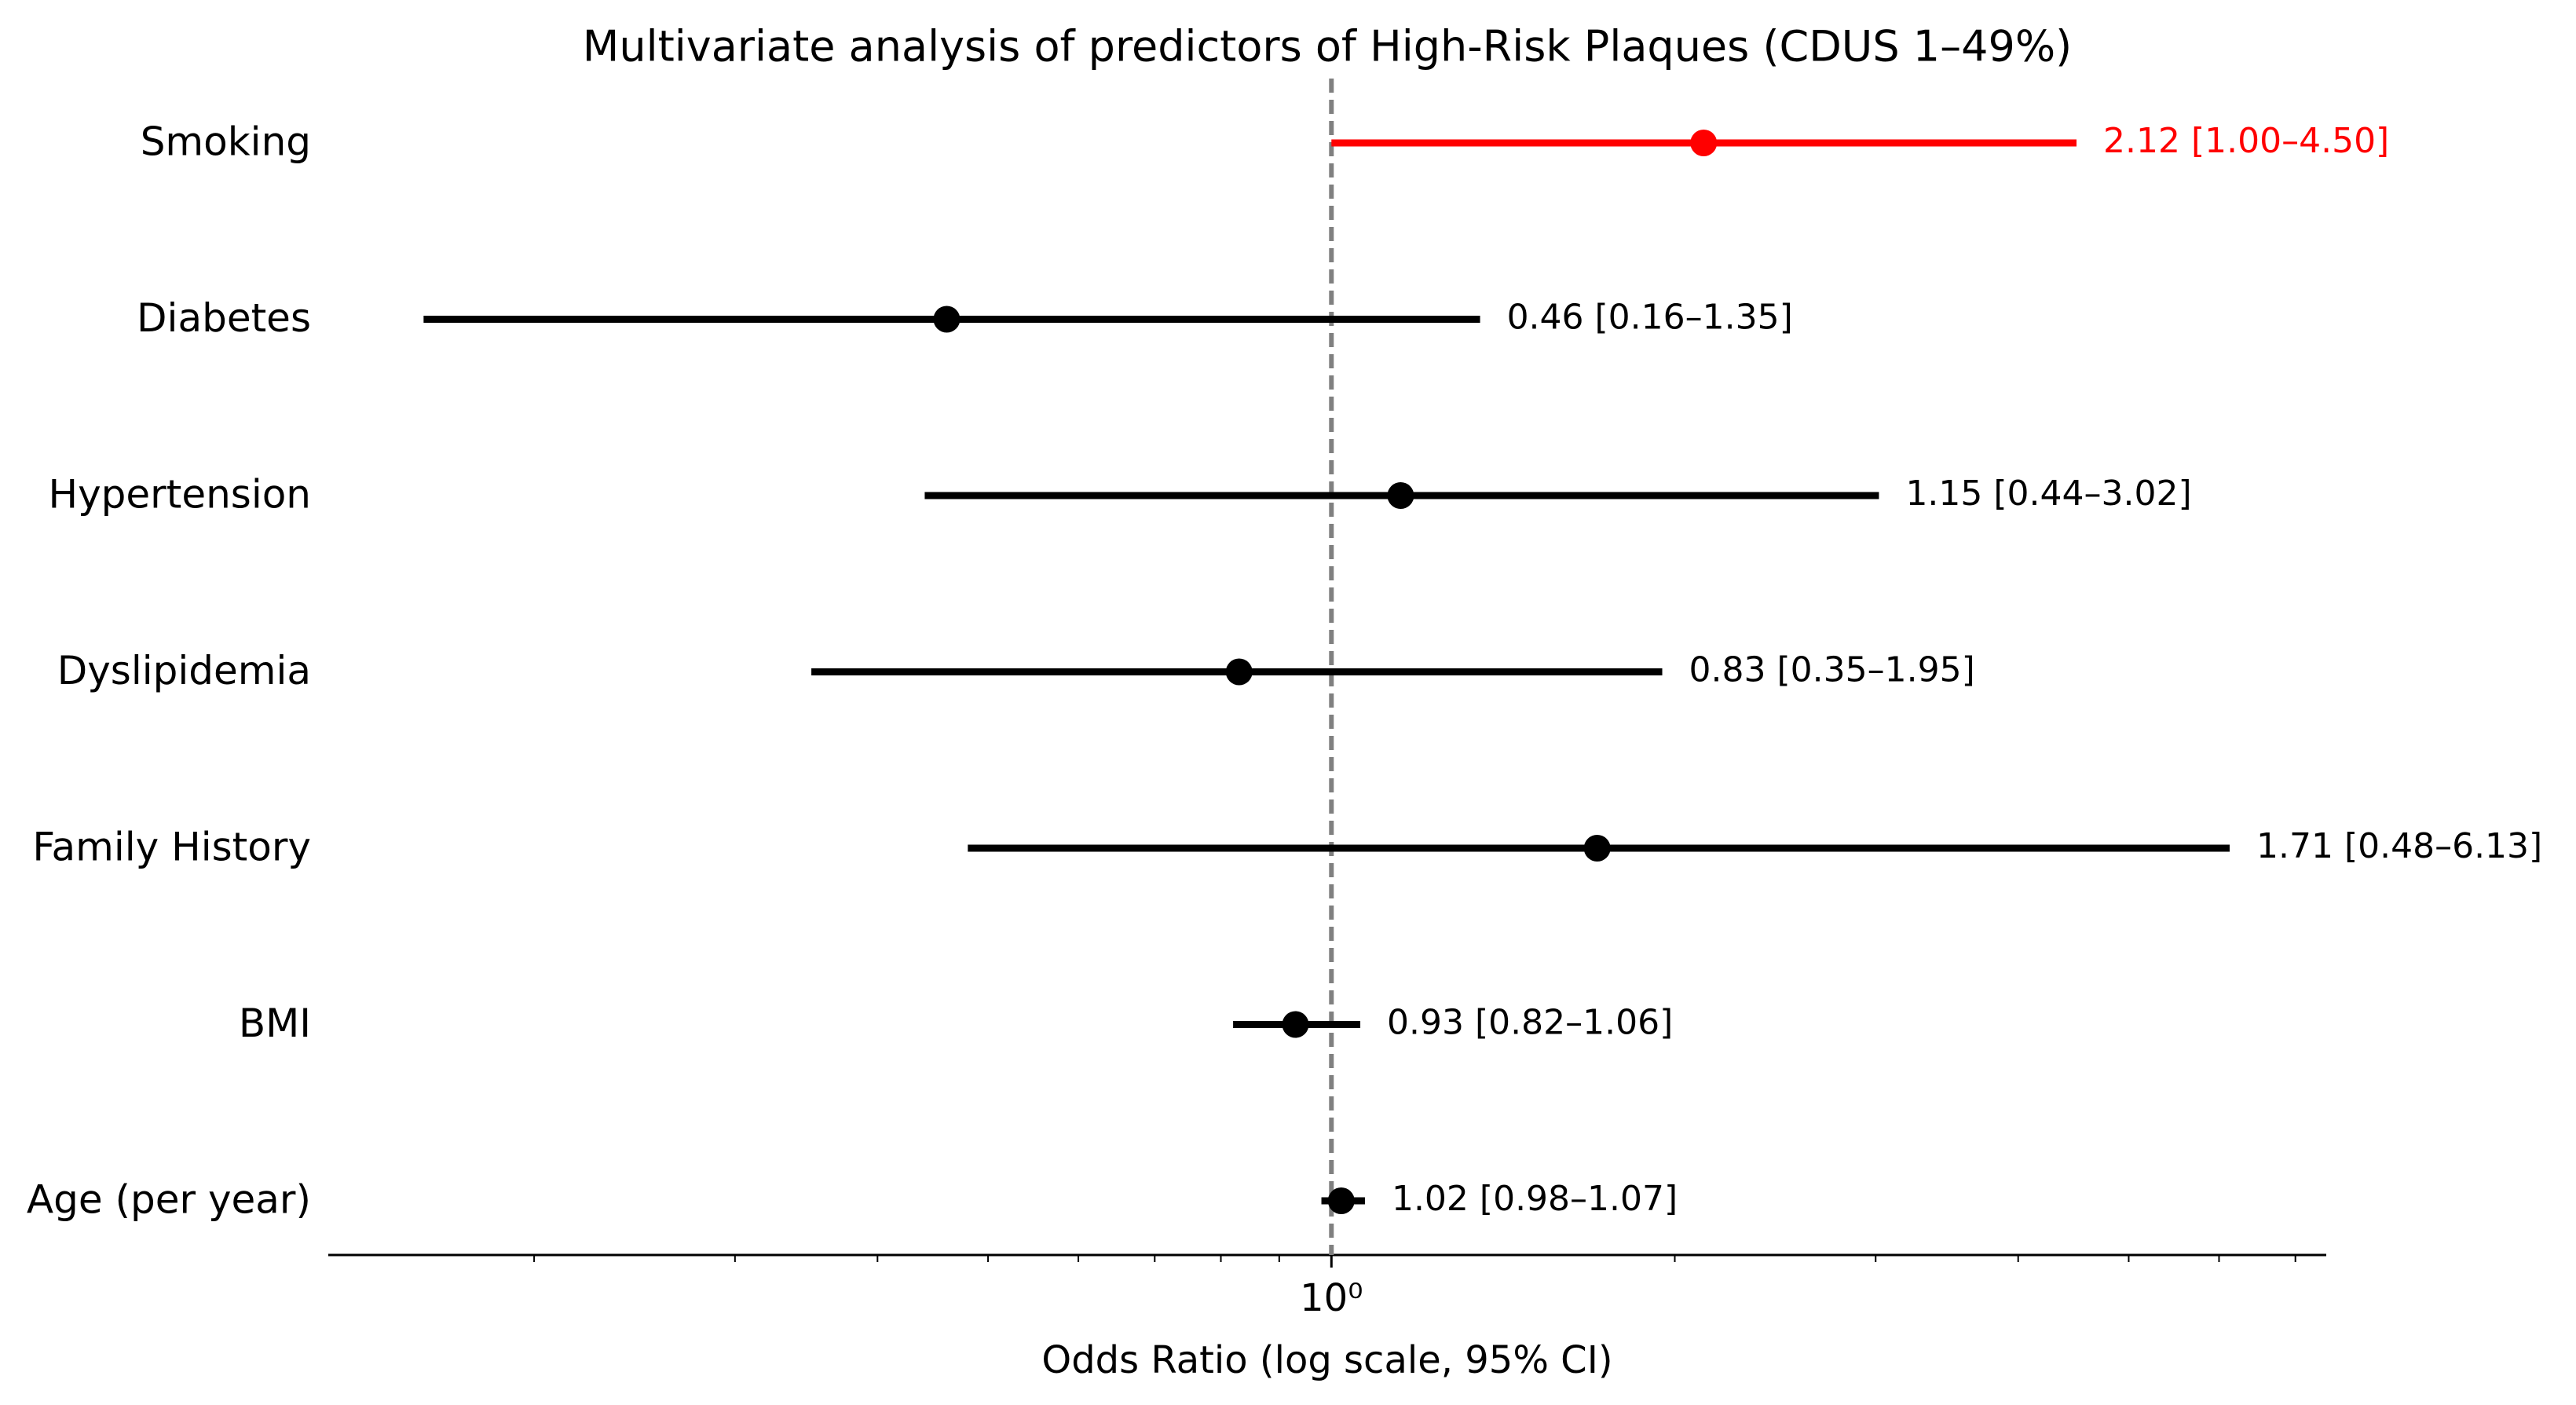 The height and width of the screenshot is (1405, 2576). Describe the element at coordinates (1650, 318) in the screenshot. I see `value-label: 0.46 [0.16–1.35]` at that location.